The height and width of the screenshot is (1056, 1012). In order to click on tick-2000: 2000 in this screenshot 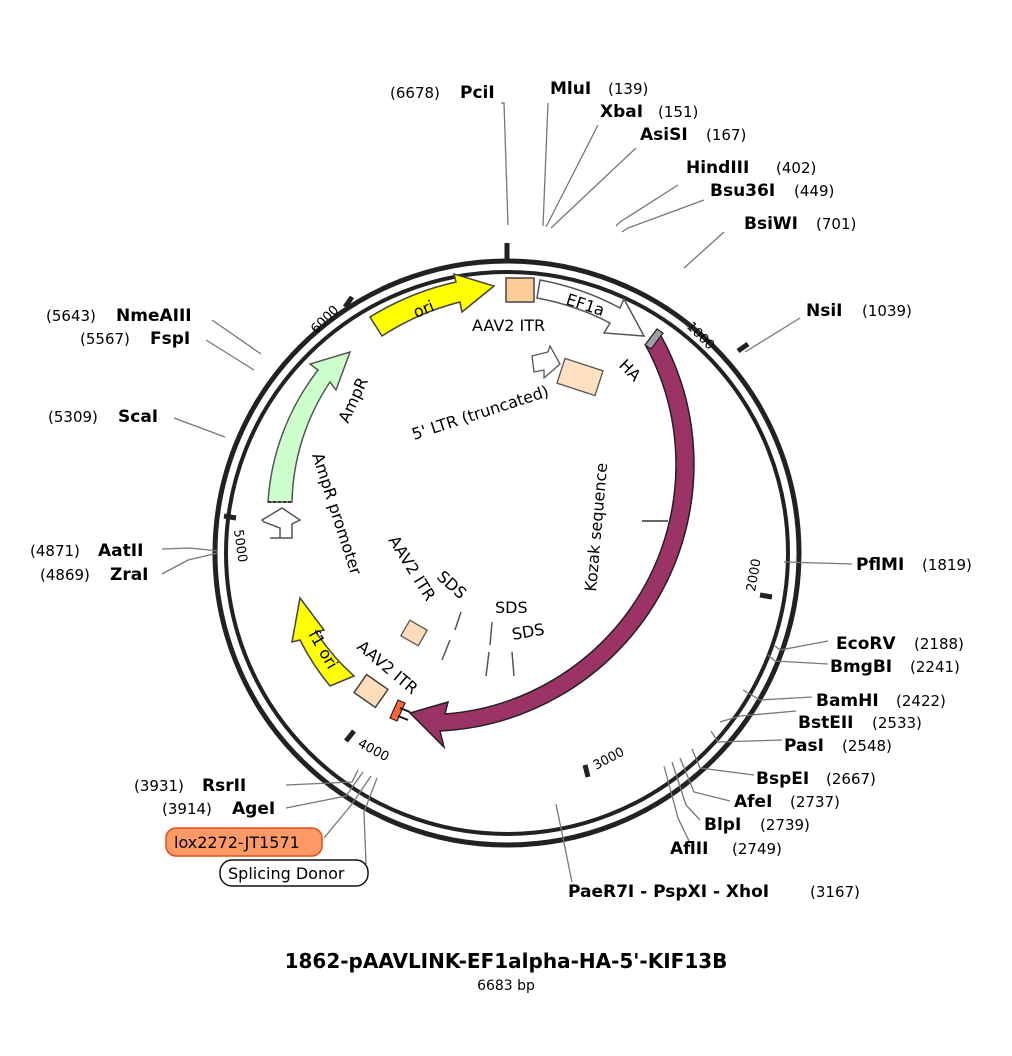, I will do `click(754, 574)`.